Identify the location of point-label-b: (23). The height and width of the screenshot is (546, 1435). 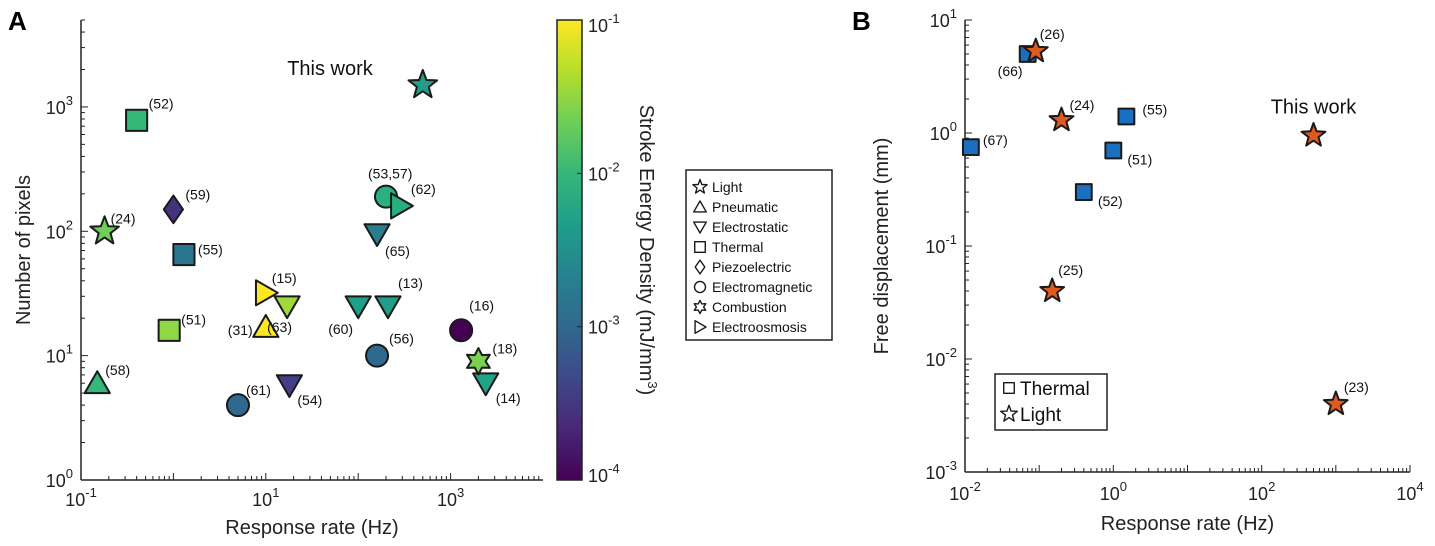
(1356, 387).